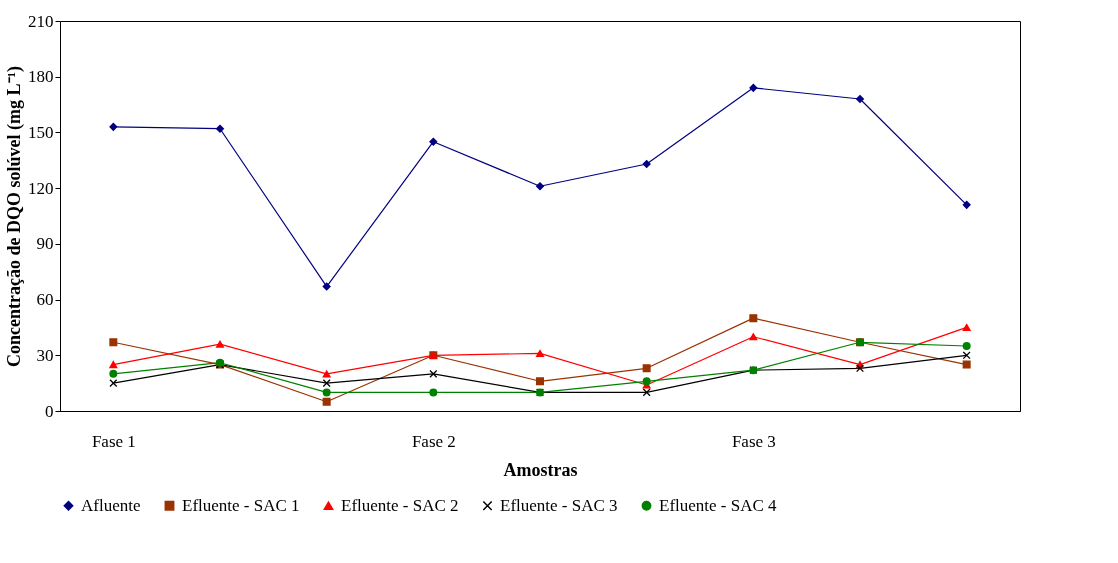 This screenshot has height=563, width=1118. Describe the element at coordinates (400, 505) in the screenshot. I see `legend-label: Efluente - SAC 2` at that location.